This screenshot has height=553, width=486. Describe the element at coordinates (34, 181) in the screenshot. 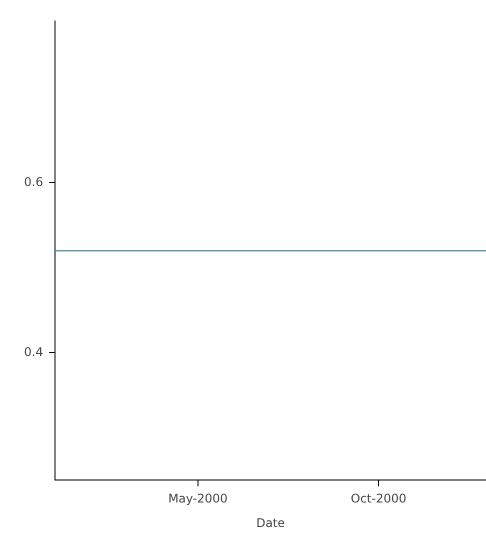

I see `y-tick-label: 0.6` at that location.